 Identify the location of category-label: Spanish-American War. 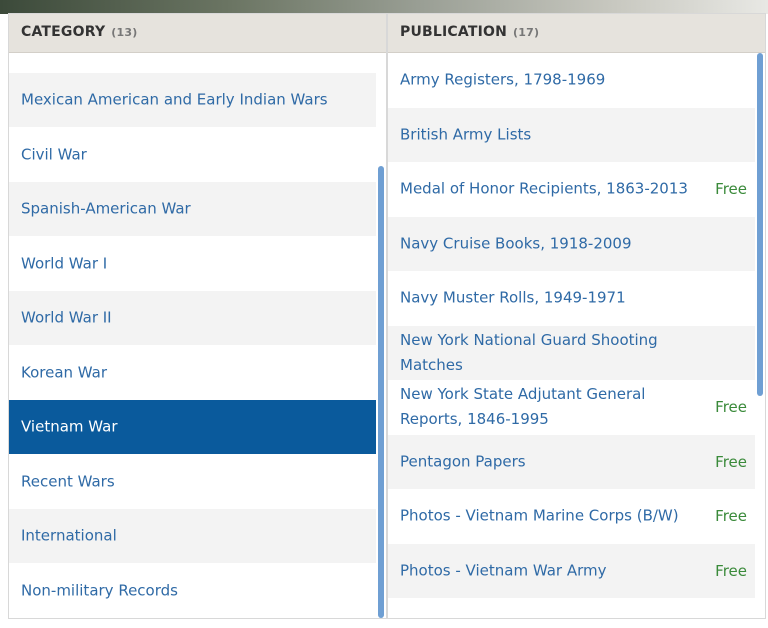
(106, 208).